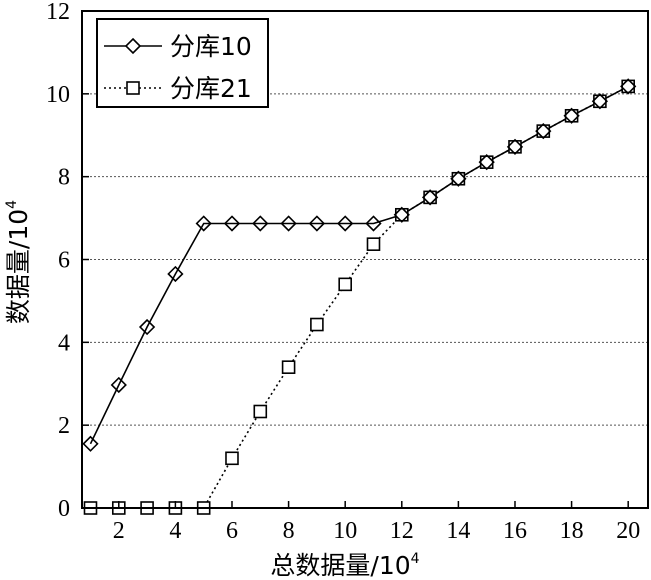  What do you see at coordinates (572, 531) in the screenshot?
I see `x-tick-label-8: 18` at bounding box center [572, 531].